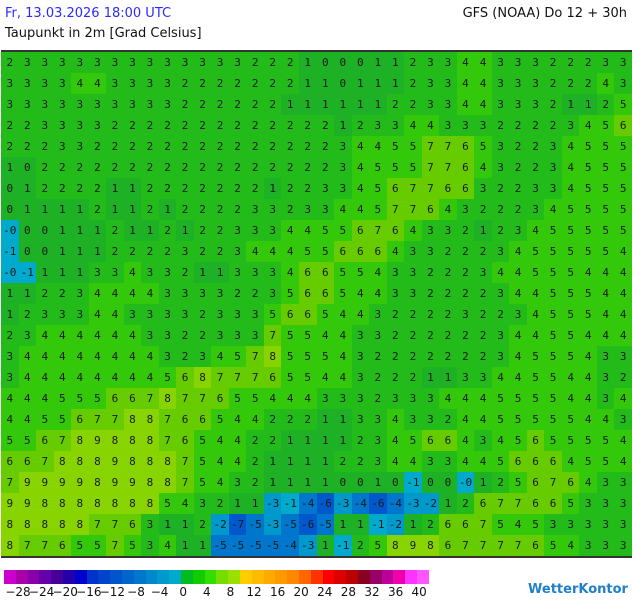 The height and width of the screenshot is (600, 633). Describe the element at coordinates (220, 524) in the screenshot. I see `dewpoint-value: -2` at that location.